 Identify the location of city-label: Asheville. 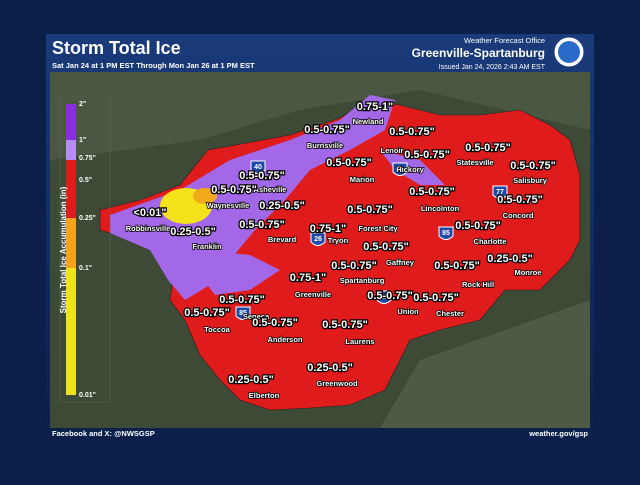
(270, 189).